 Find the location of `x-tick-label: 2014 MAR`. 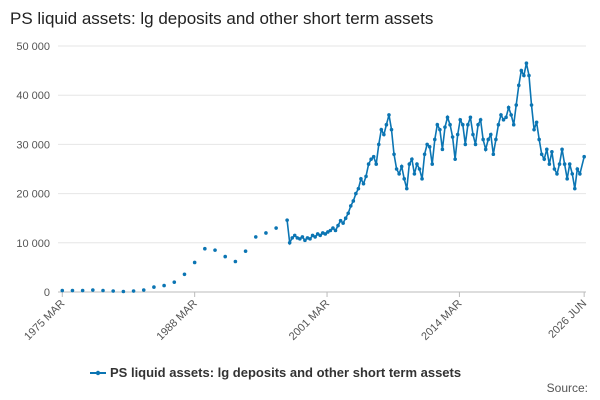

x-tick-label: 2014 MAR is located at coordinates (441, 320).